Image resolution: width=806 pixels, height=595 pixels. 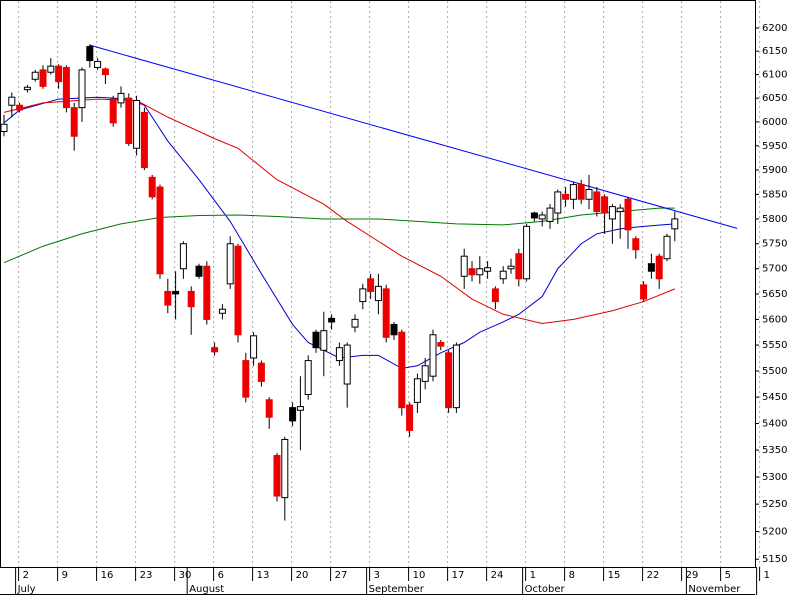 I want to click on month-label: July, so click(x=26, y=589).